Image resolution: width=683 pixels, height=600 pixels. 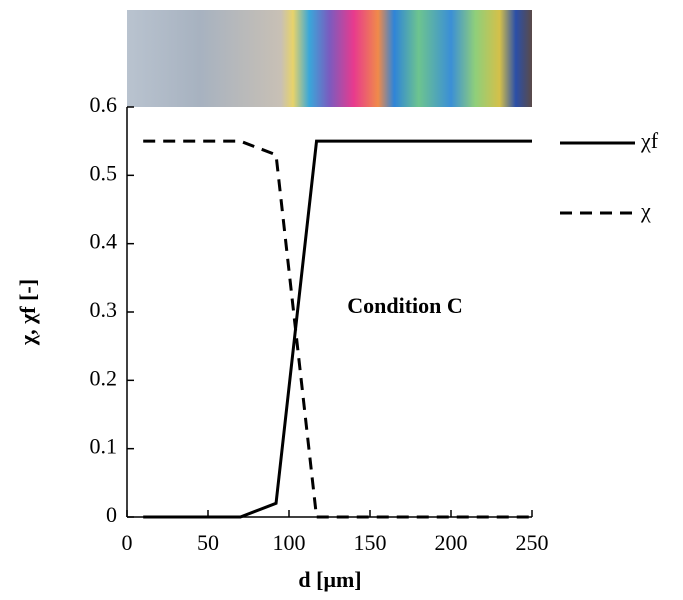 I want to click on y-axis-label: χ, χf [-], so click(x=27, y=312).